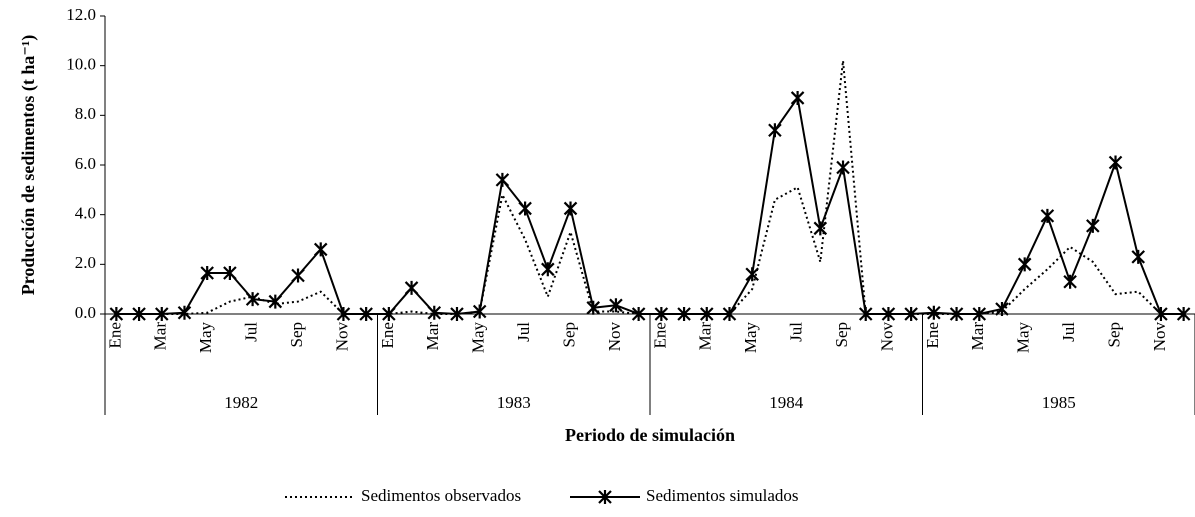  Describe the element at coordinates (81, 14) in the screenshot. I see `y-tick-label: 12.0` at that location.